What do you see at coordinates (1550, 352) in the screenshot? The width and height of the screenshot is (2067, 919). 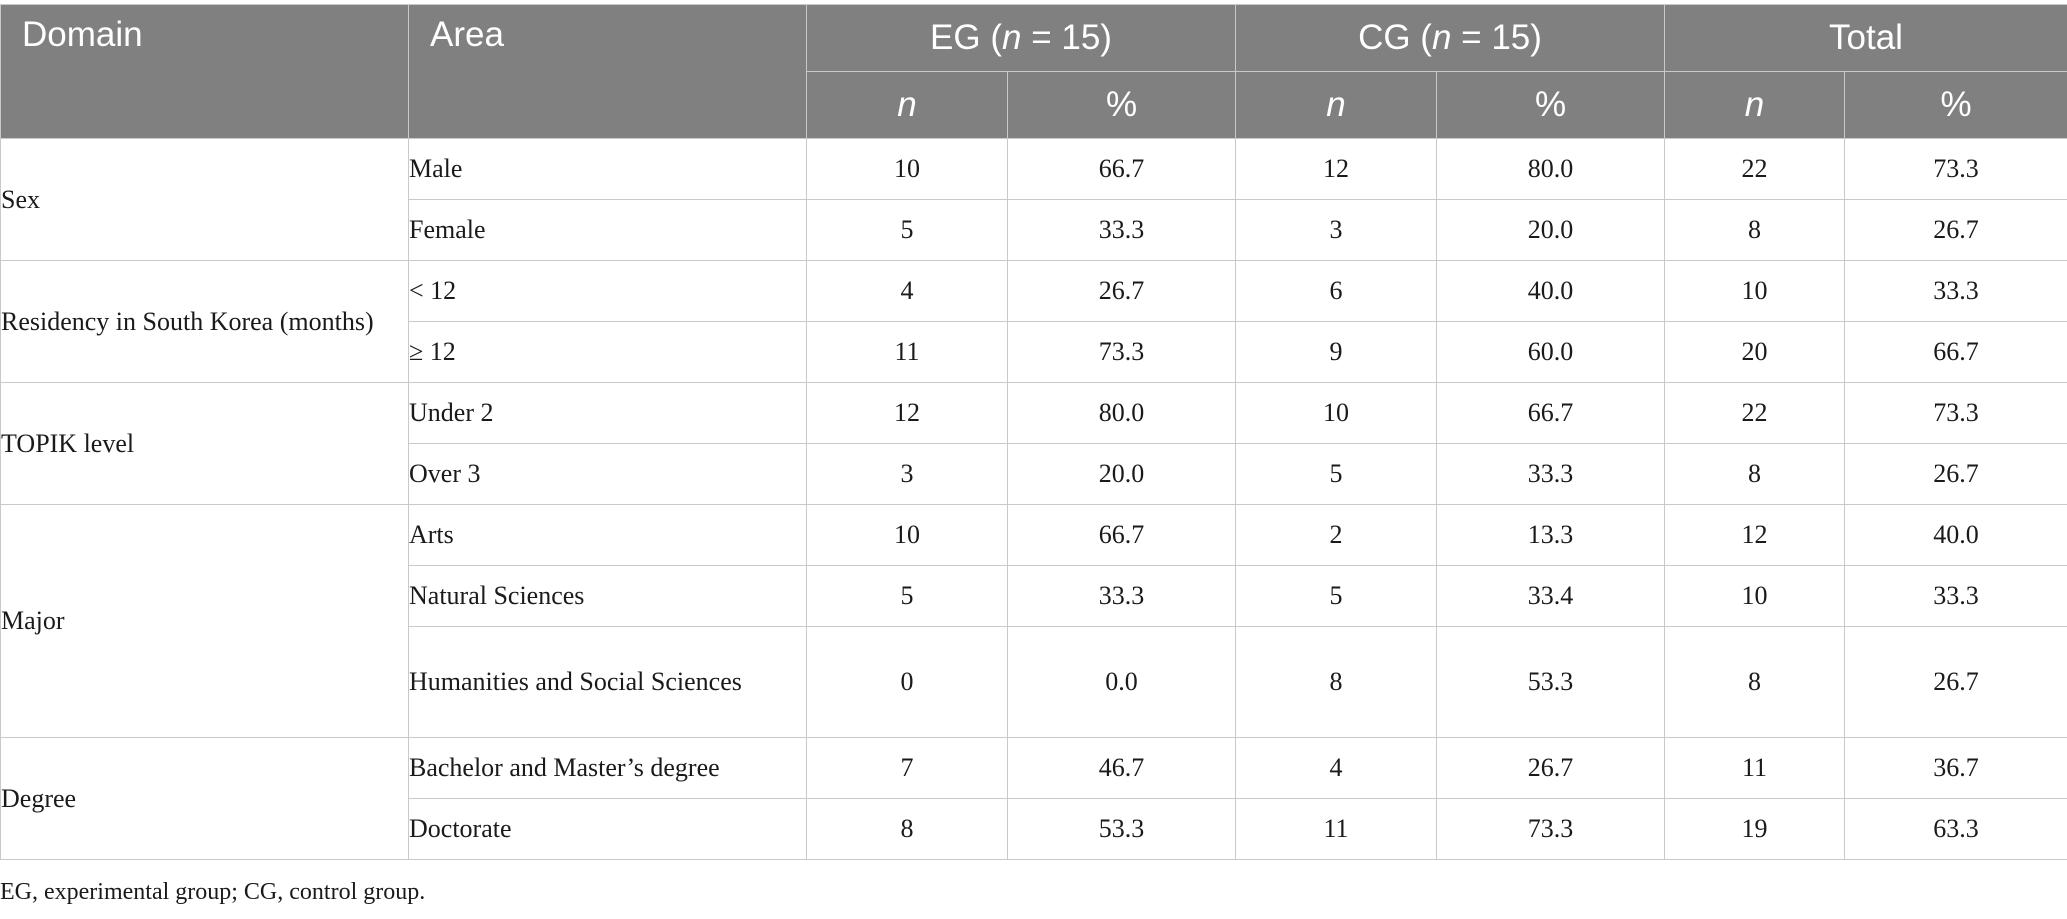 I see `cg-pct-cell: 60.0` at bounding box center [1550, 352].